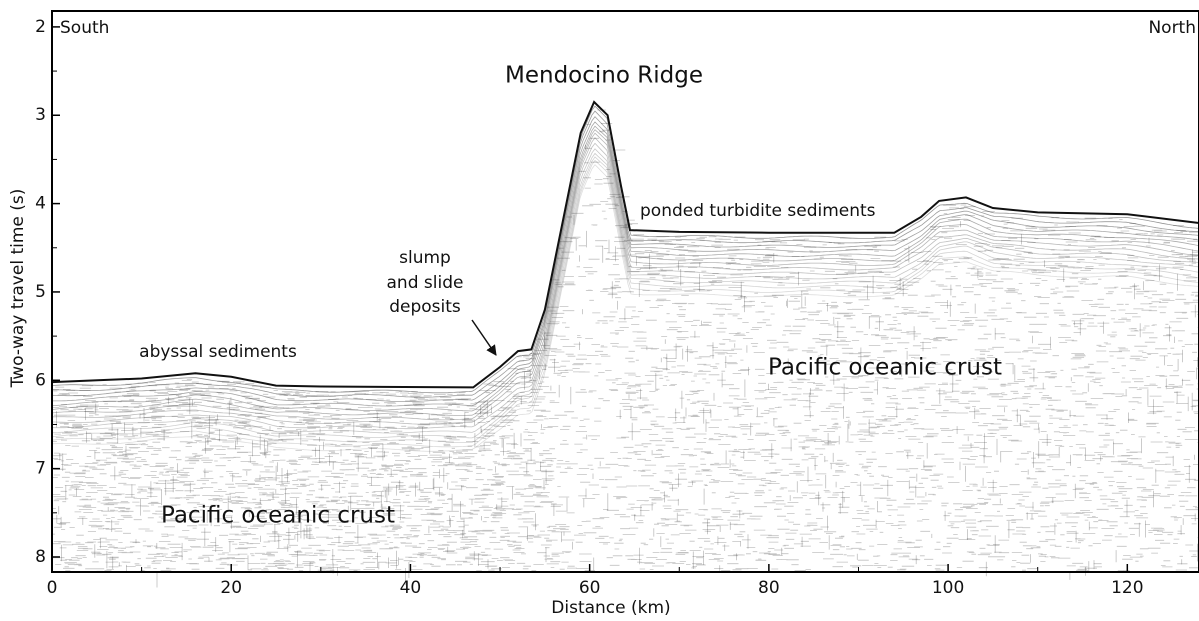 The width and height of the screenshot is (1199, 621). Describe the element at coordinates (604, 76) in the screenshot. I see `label-ridge: Mendocino Ridge` at that location.